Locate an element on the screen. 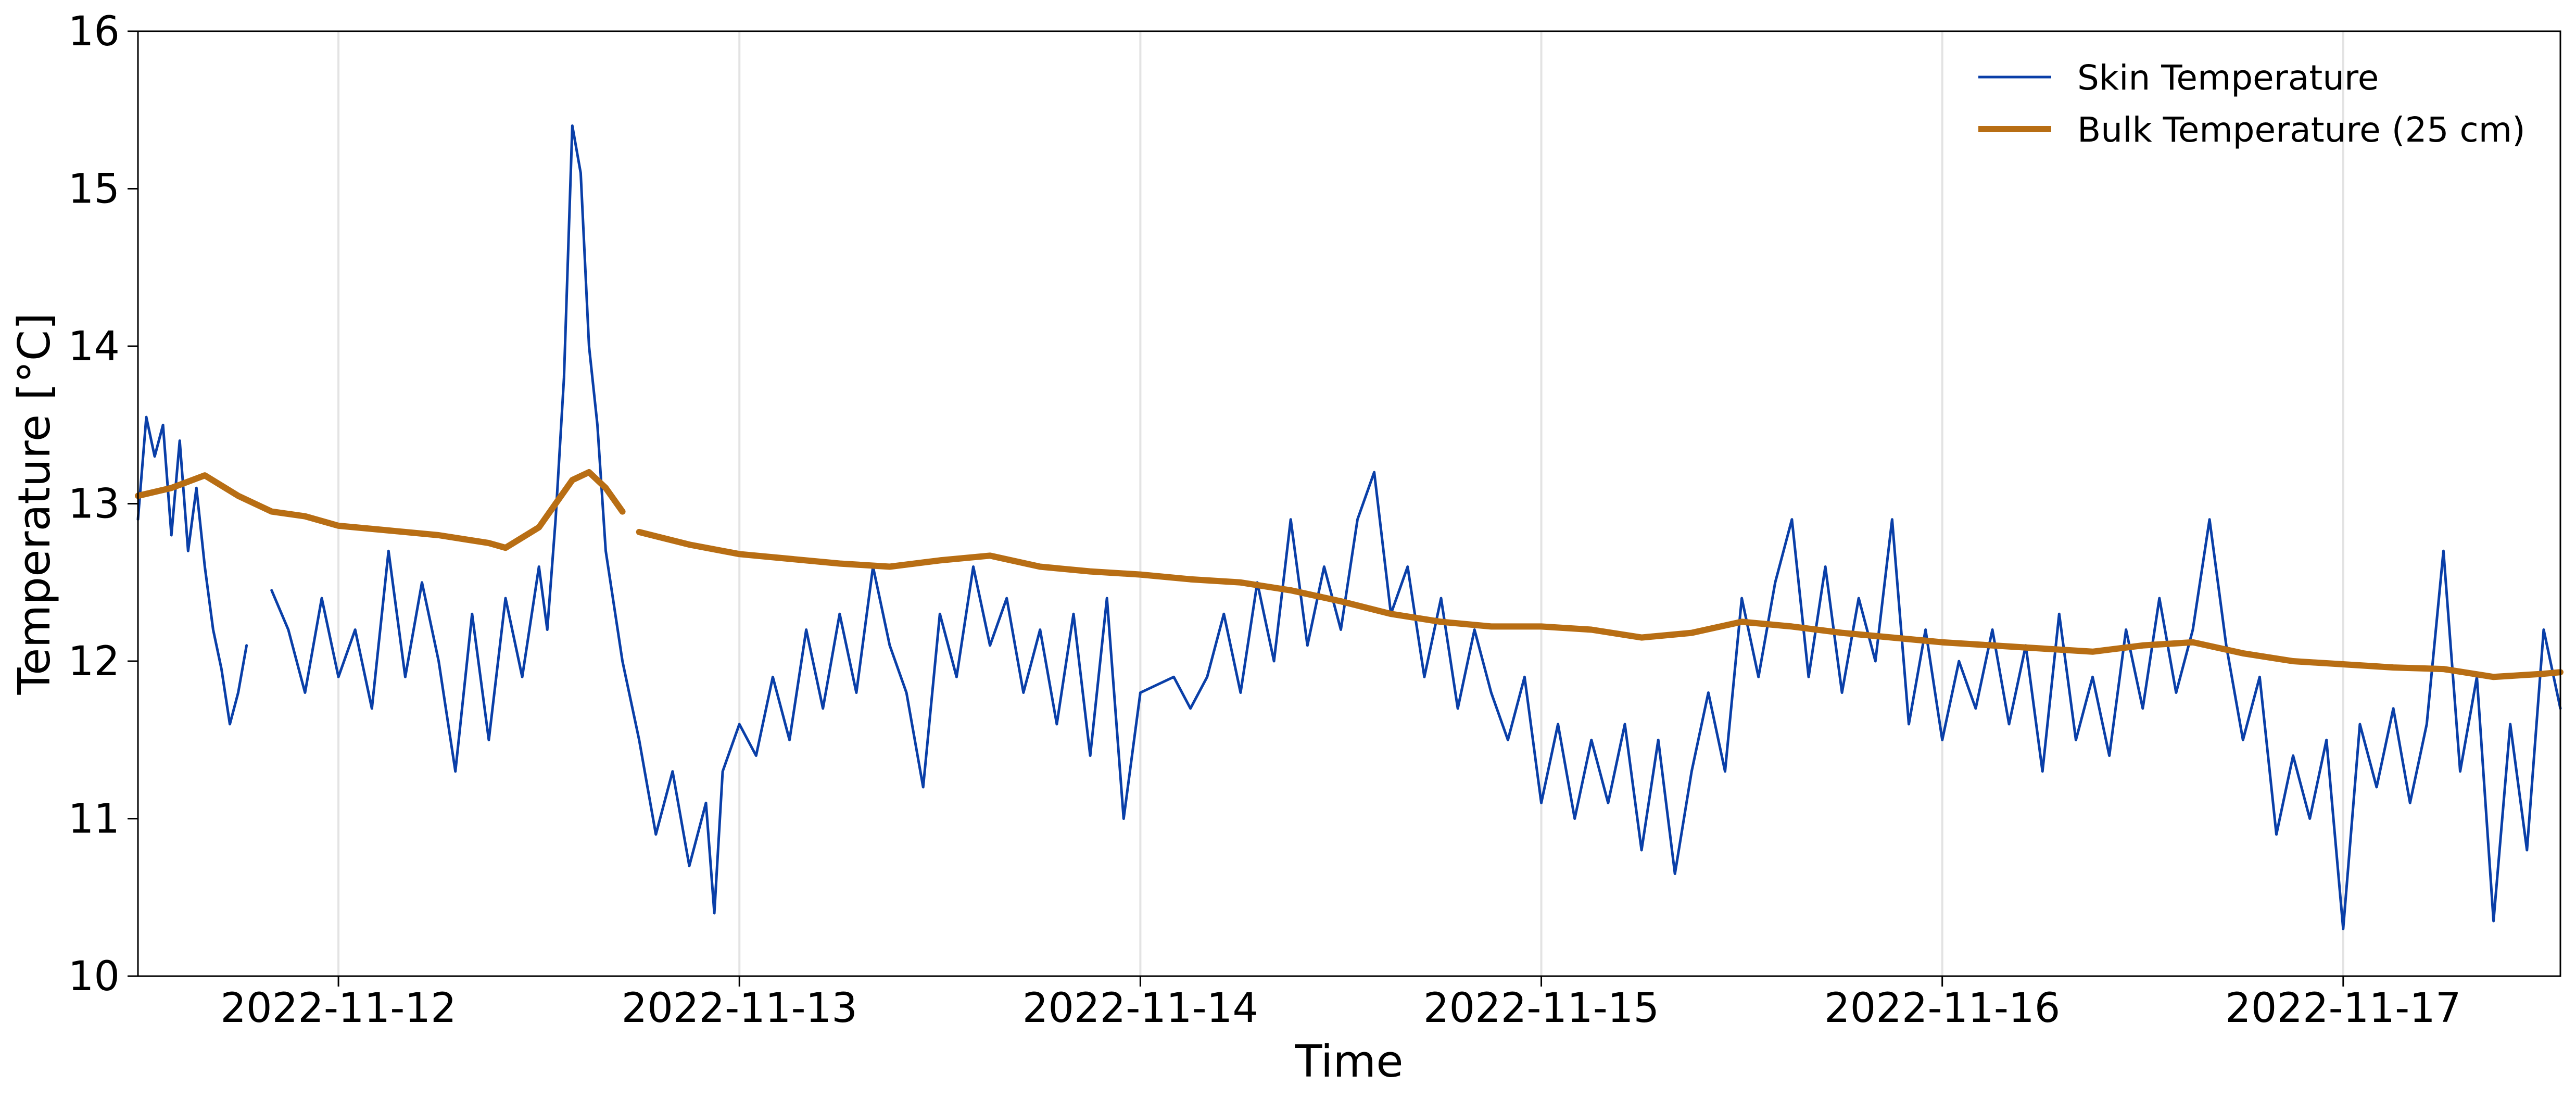  legend-label-skin-temperature: Skin Temperature is located at coordinates (2228, 78).